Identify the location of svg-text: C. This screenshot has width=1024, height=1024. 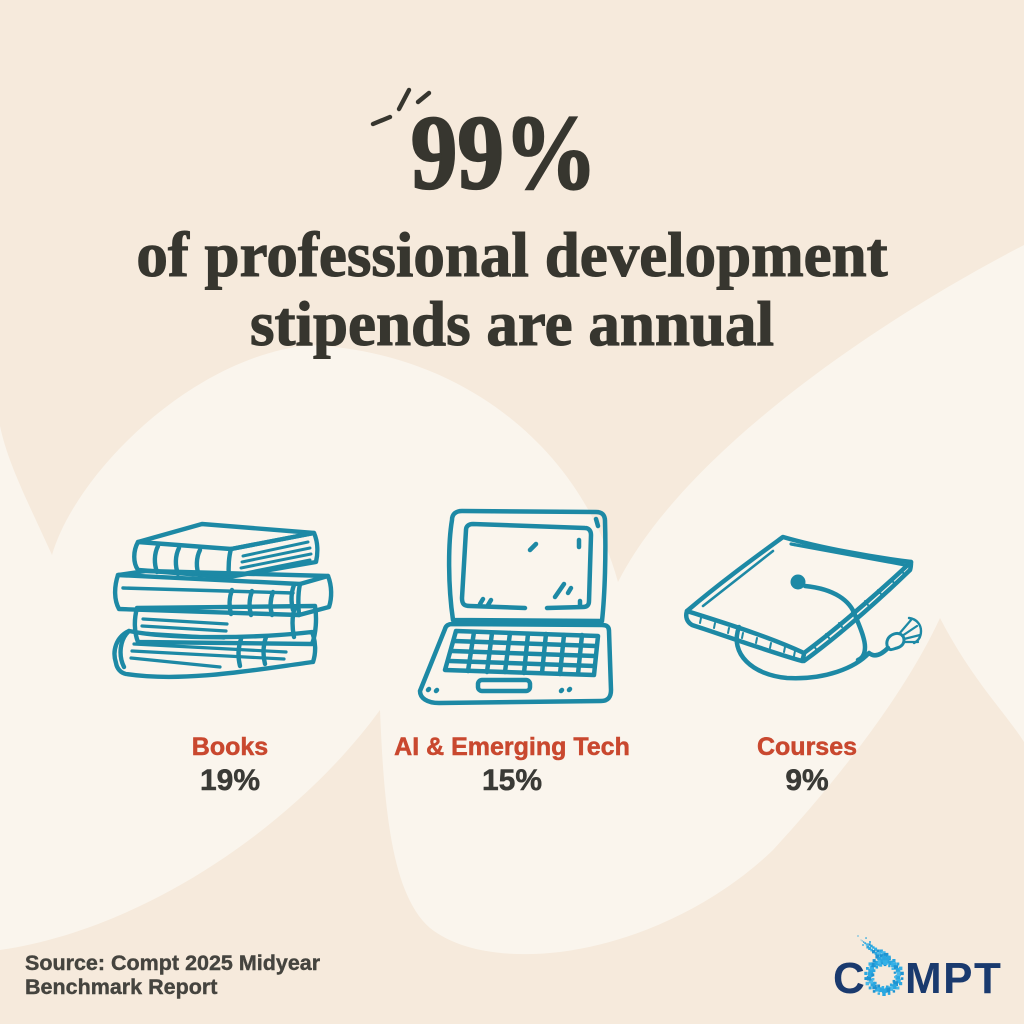
(849, 978).